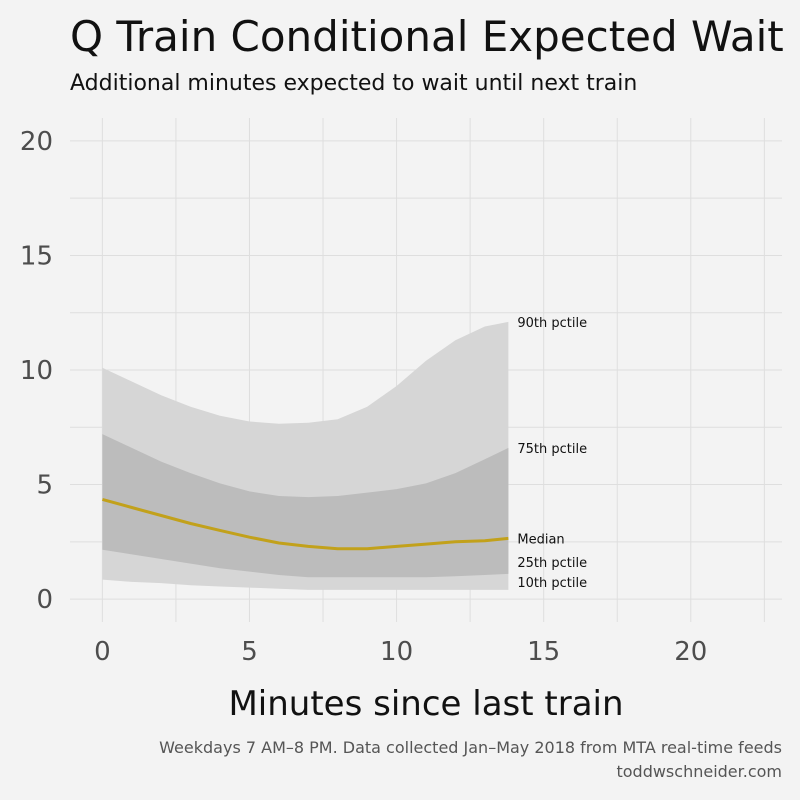 The width and height of the screenshot is (800, 800). I want to click on y-tick-label: 15, so click(36, 256).